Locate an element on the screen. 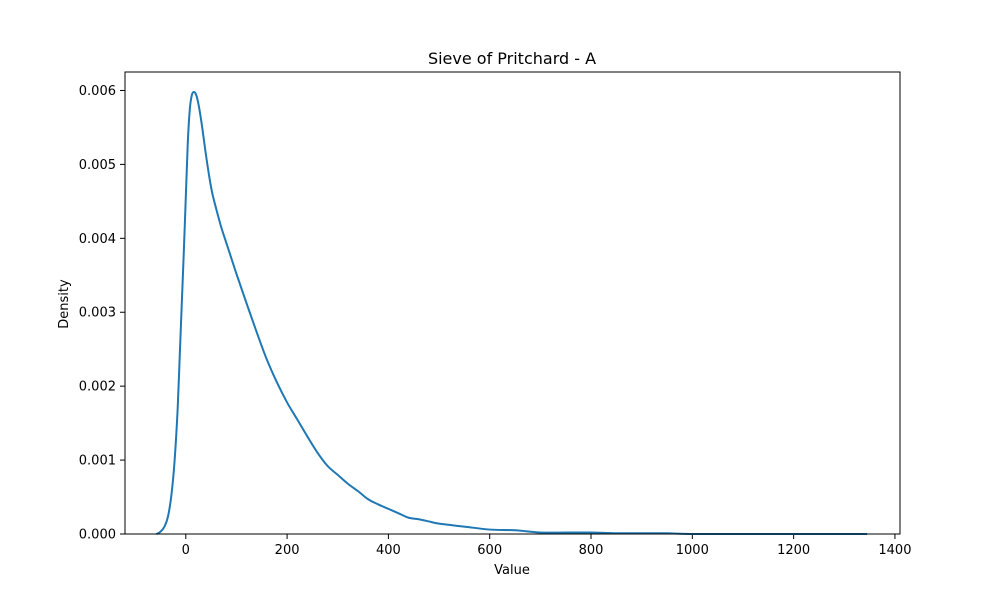 This screenshot has height=600, width=1000. y-tick-label: 0.003 is located at coordinates (97, 313).